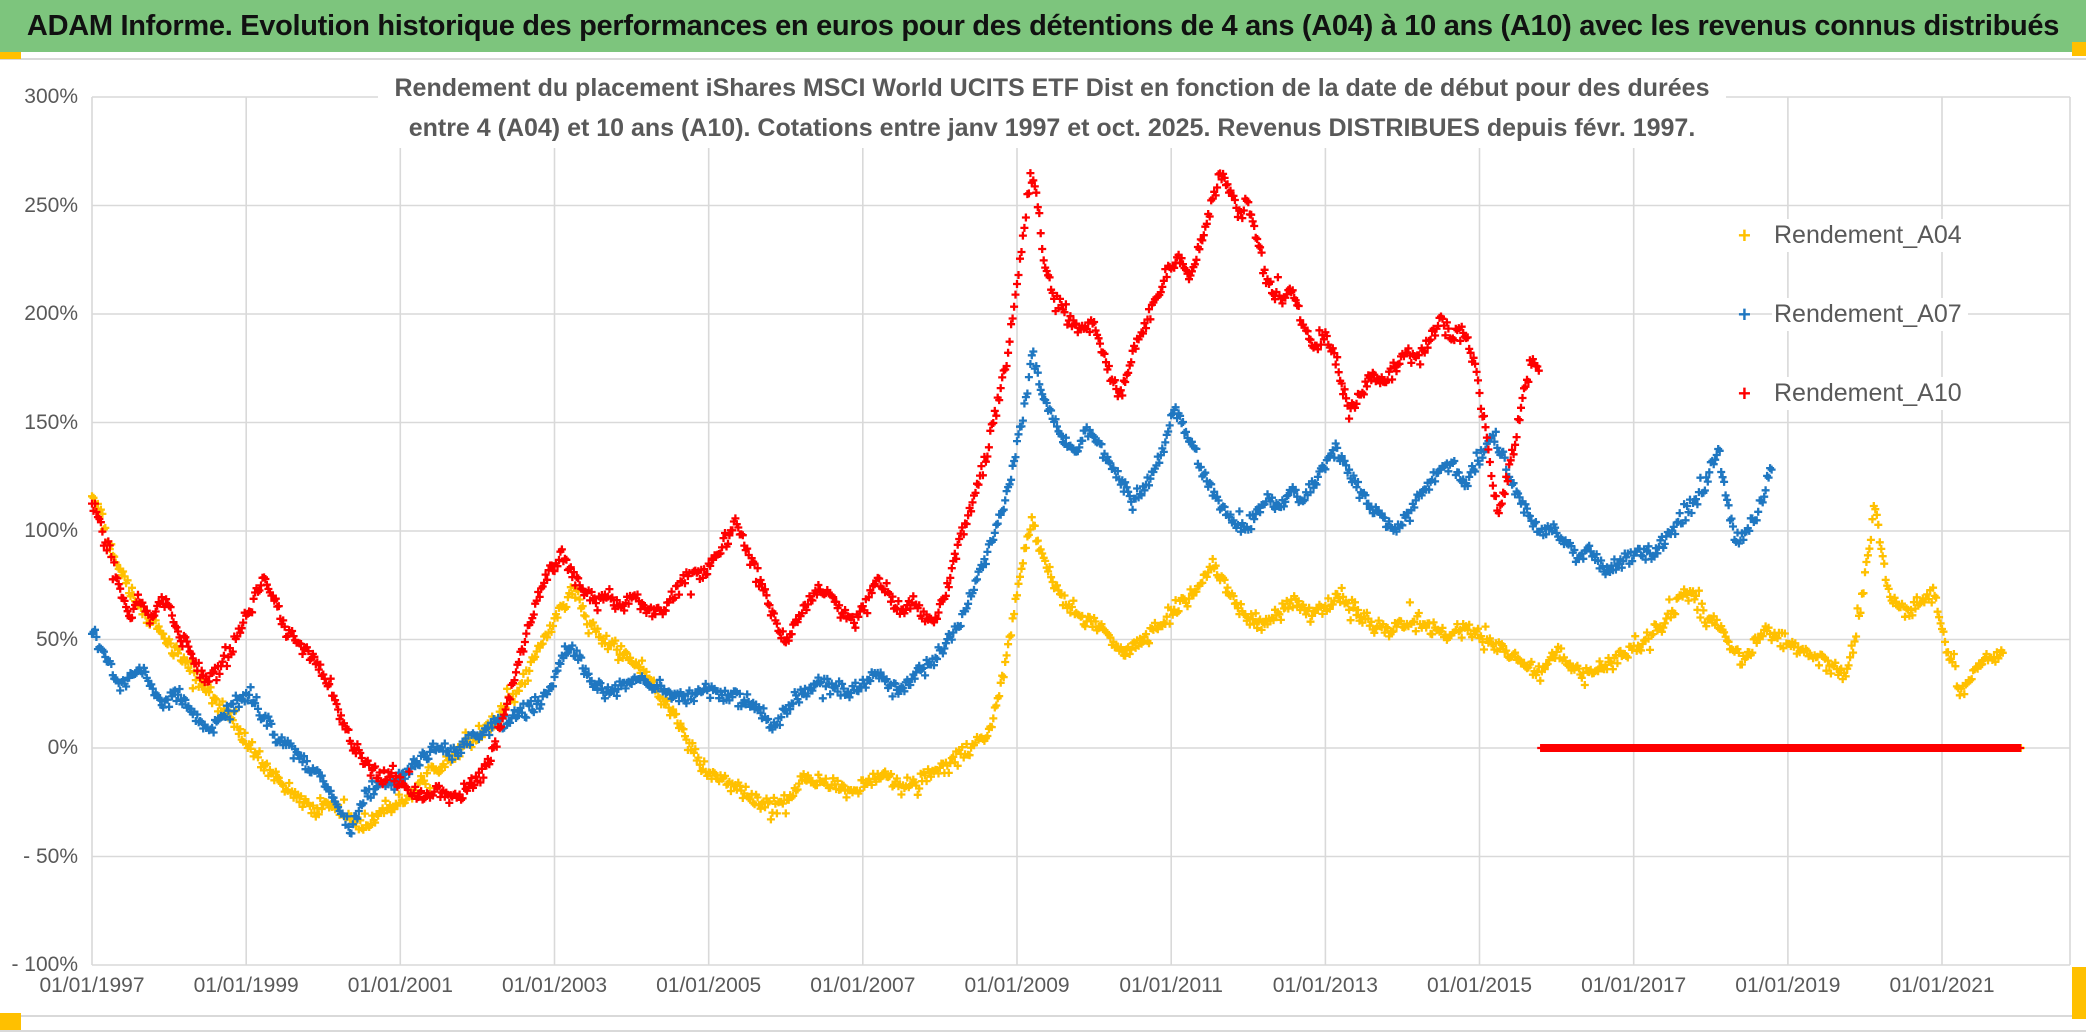 Image resolution: width=2086 pixels, height=1032 pixels. I want to click on legend-label: Rendement_A10, so click(1870, 393).